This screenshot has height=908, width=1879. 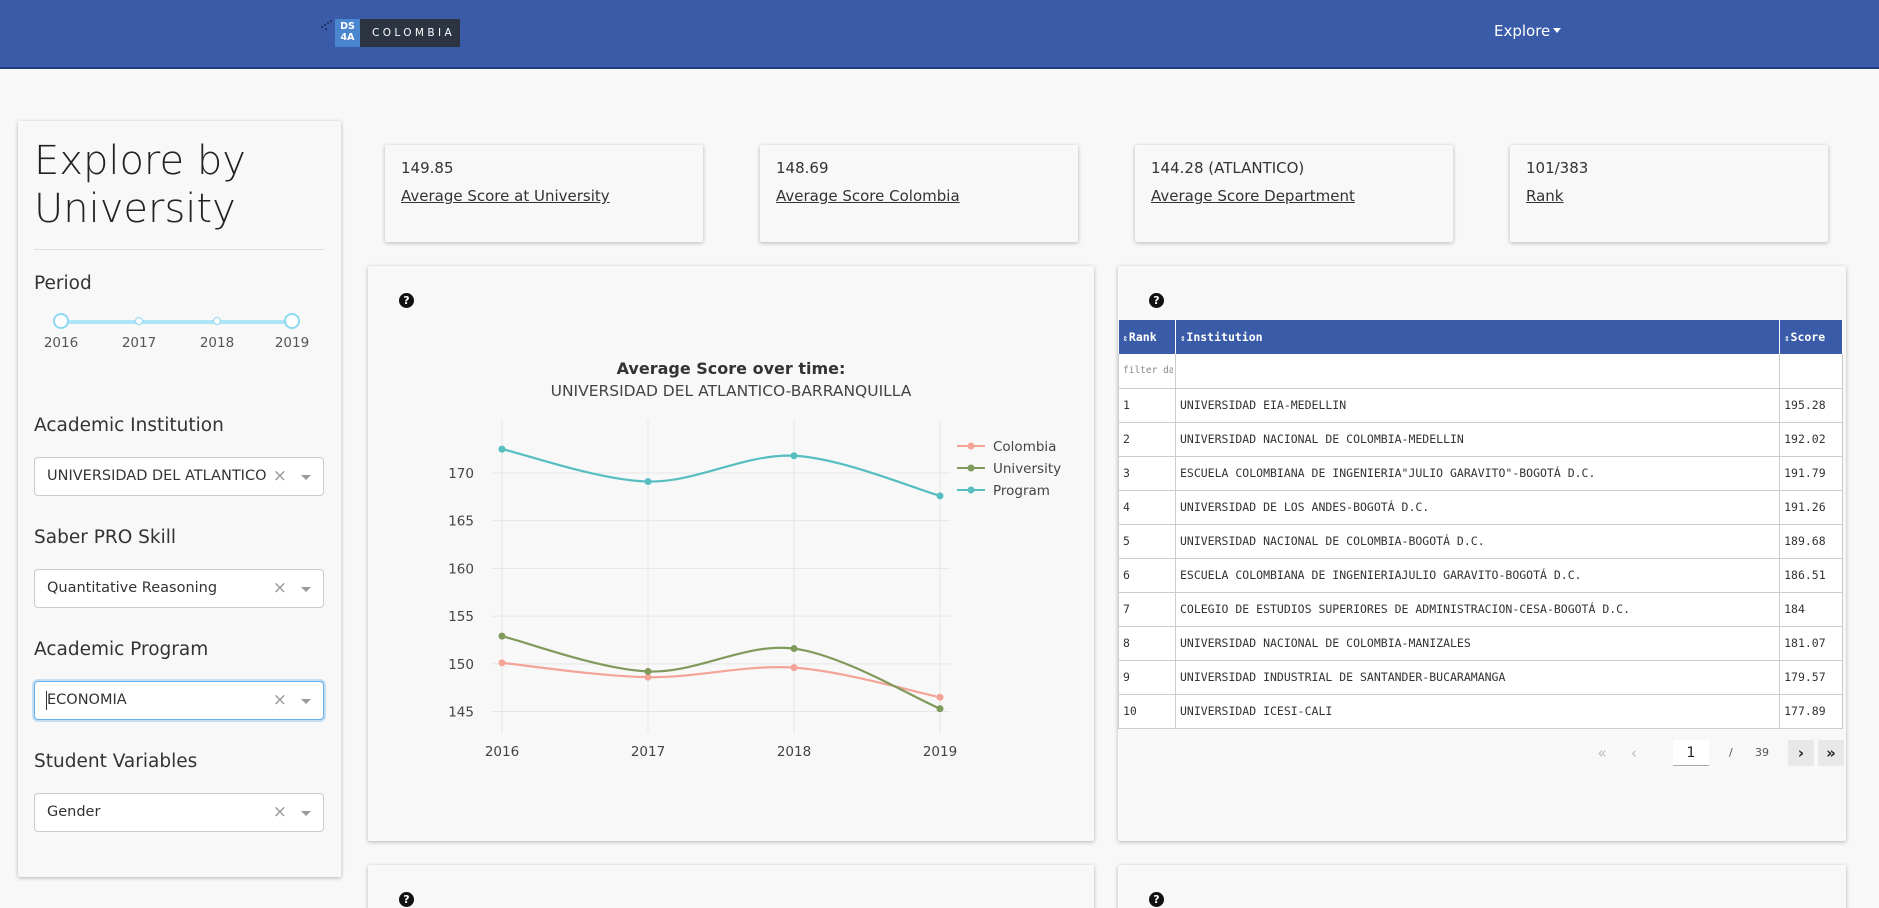 What do you see at coordinates (1602, 753) in the screenshot?
I see `first-page-button: «` at bounding box center [1602, 753].